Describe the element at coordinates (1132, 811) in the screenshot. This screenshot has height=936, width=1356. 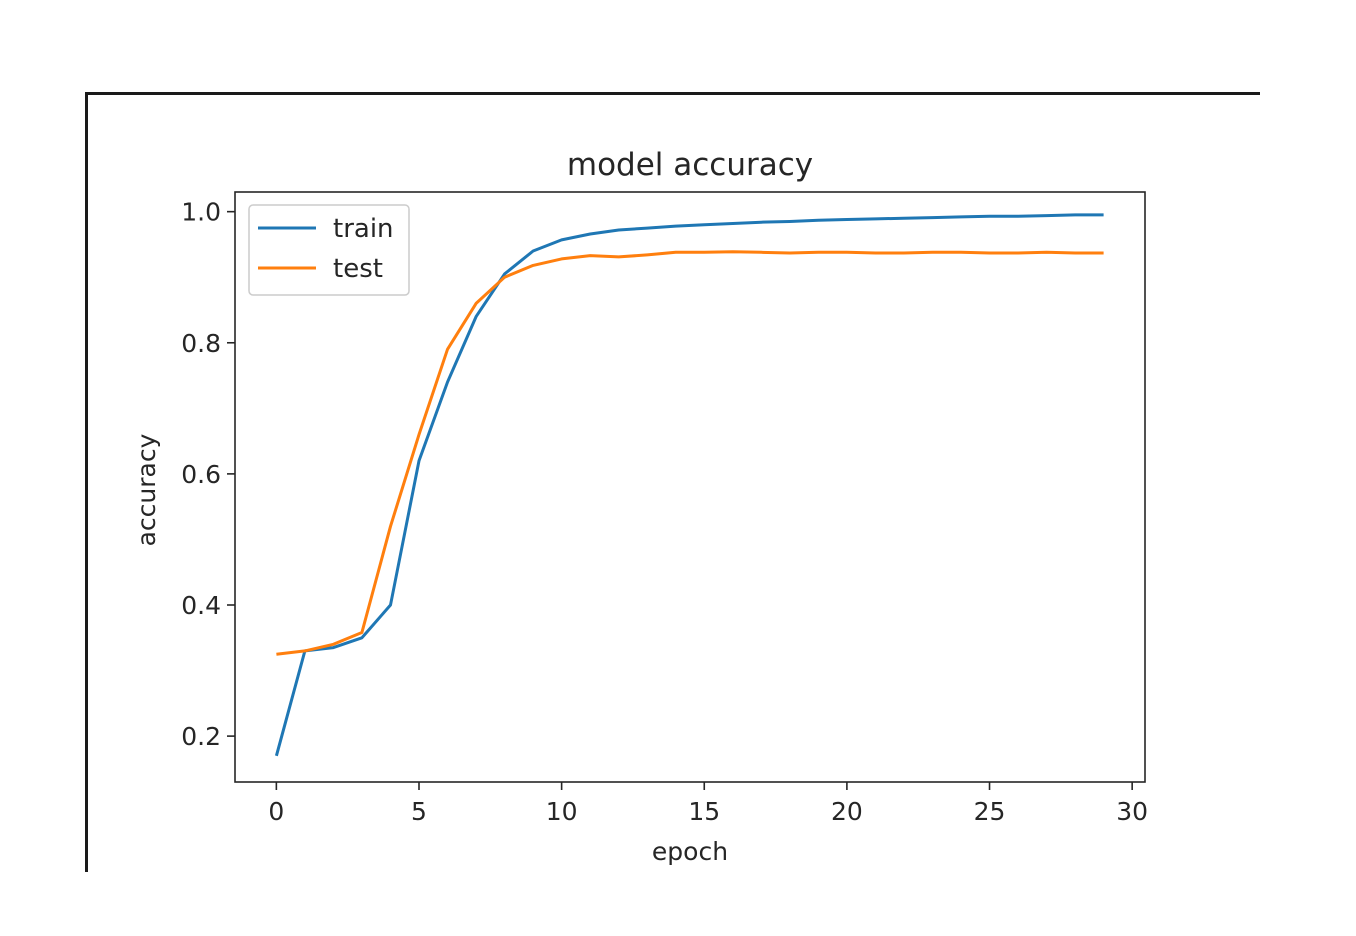
I see `x-tick-label: 30` at that location.